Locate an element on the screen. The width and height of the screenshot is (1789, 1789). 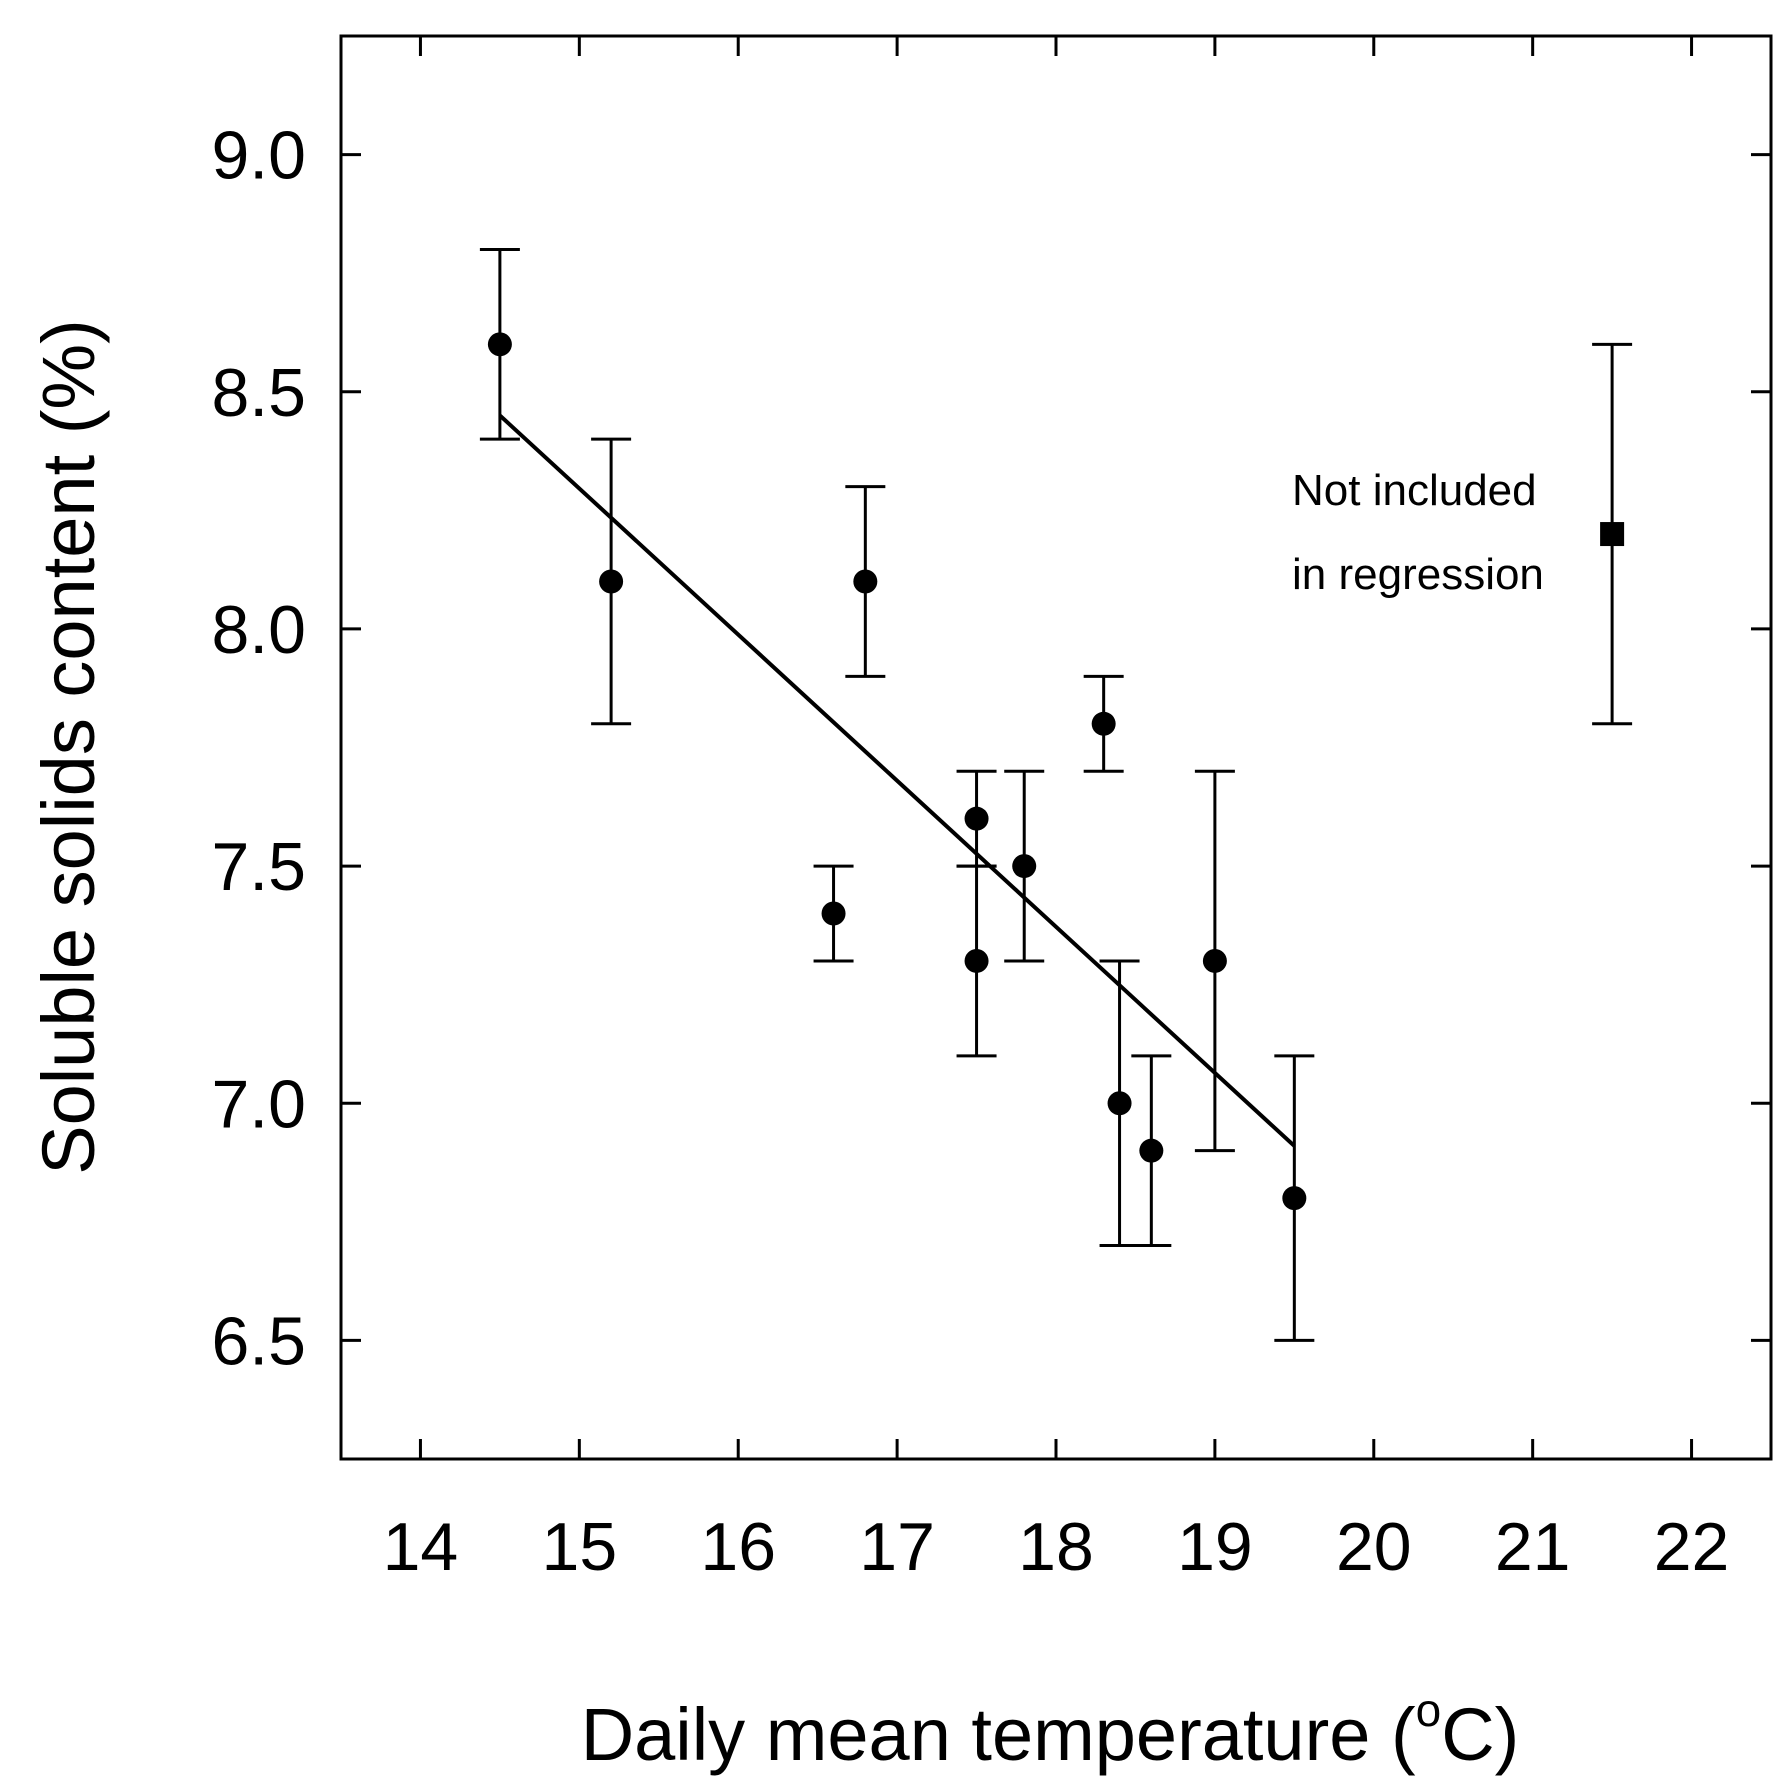
x-axis-title-unit: C) is located at coordinates (1480, 1734).